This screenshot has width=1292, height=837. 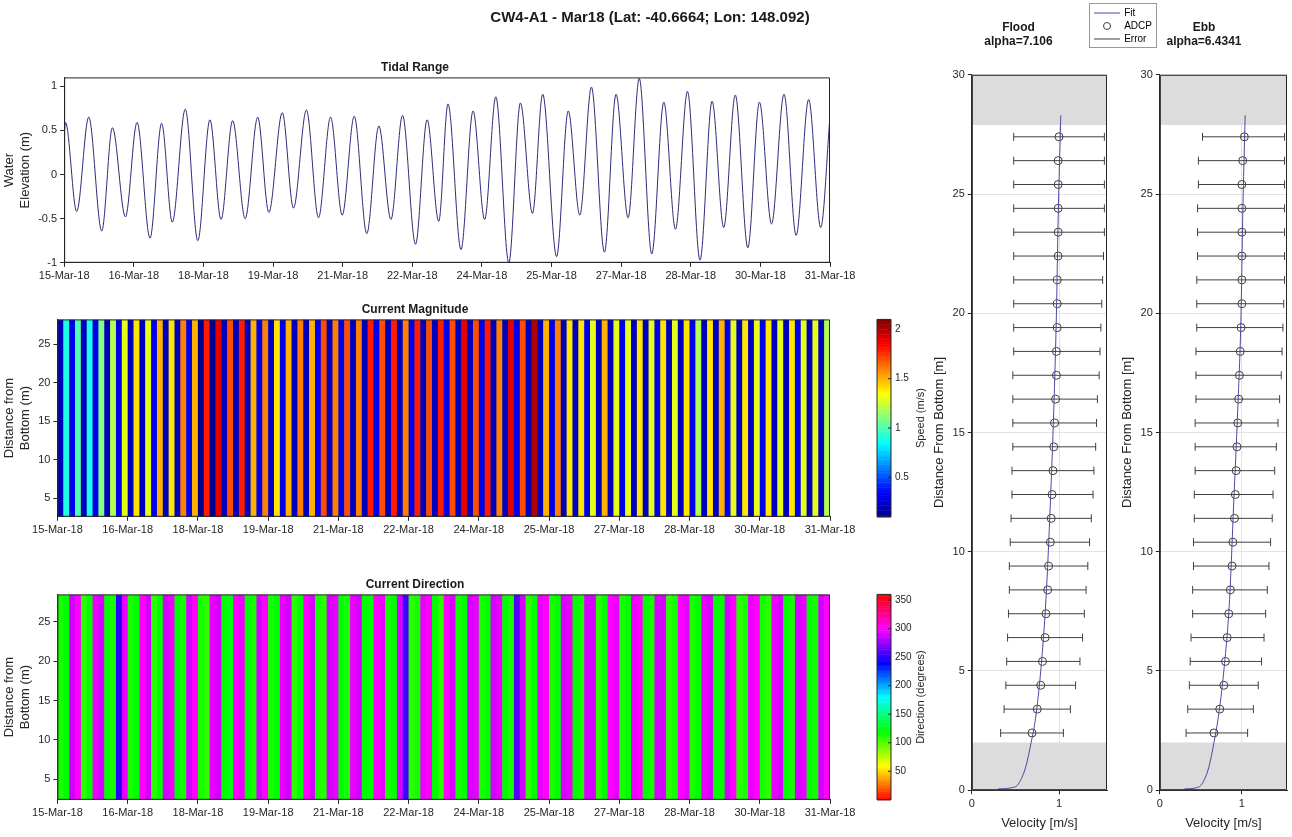 What do you see at coordinates (920, 697) in the screenshot?
I see `color-bar-title: Direction (degrees)` at bounding box center [920, 697].